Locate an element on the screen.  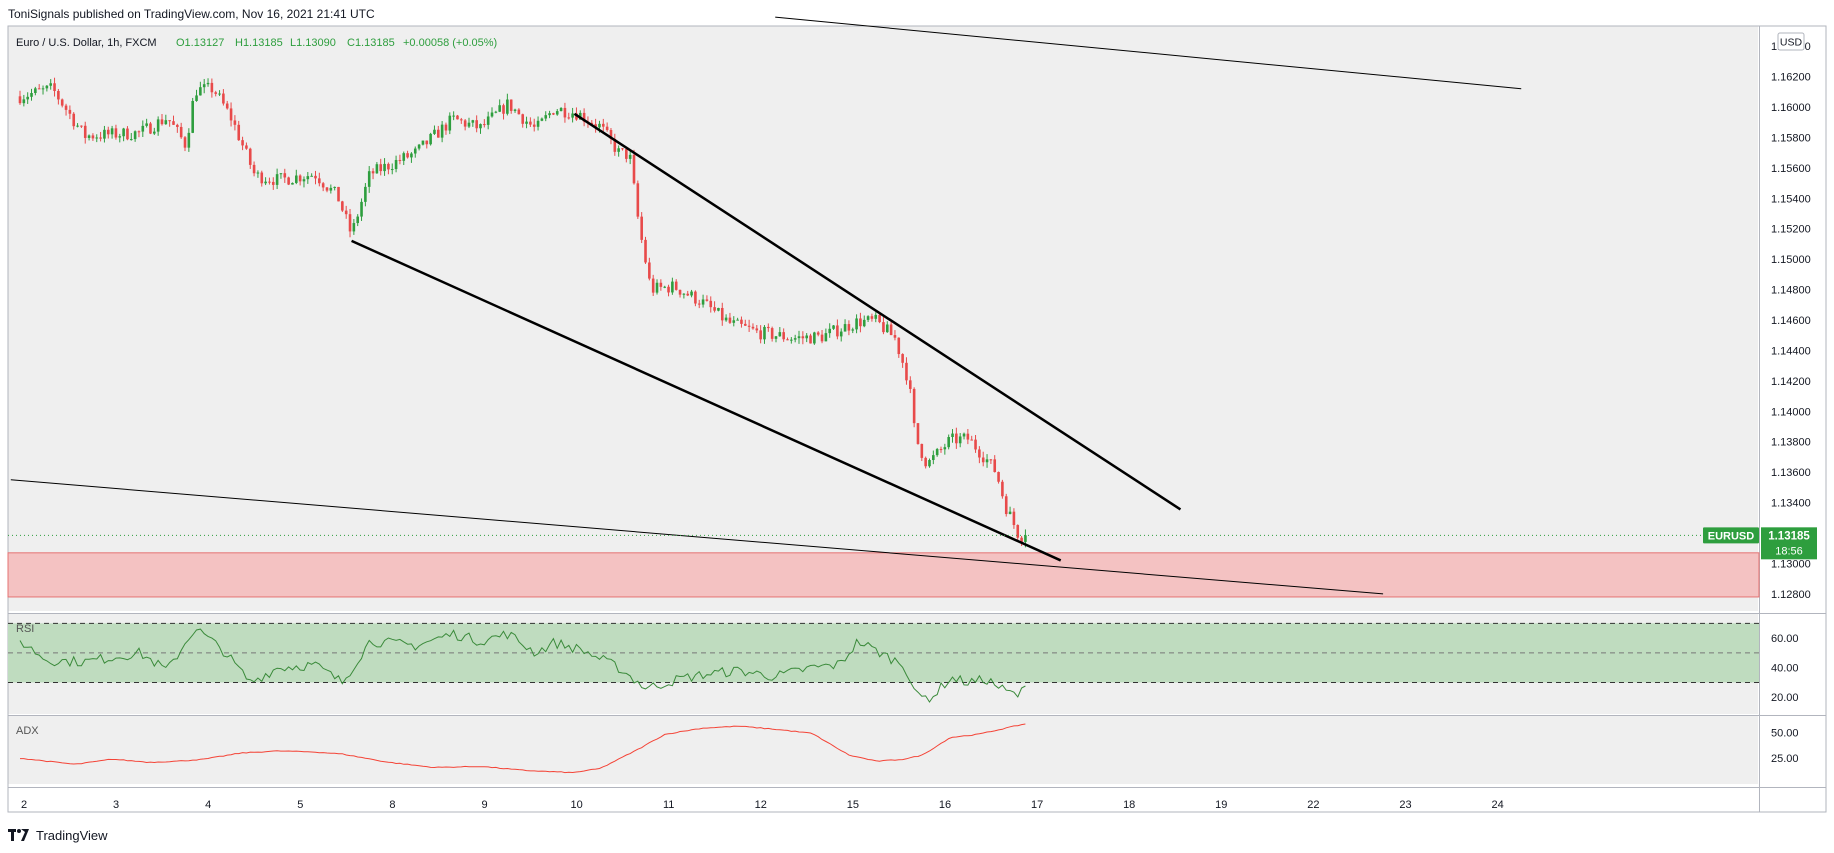
adx-line is located at coordinates (523, 748).